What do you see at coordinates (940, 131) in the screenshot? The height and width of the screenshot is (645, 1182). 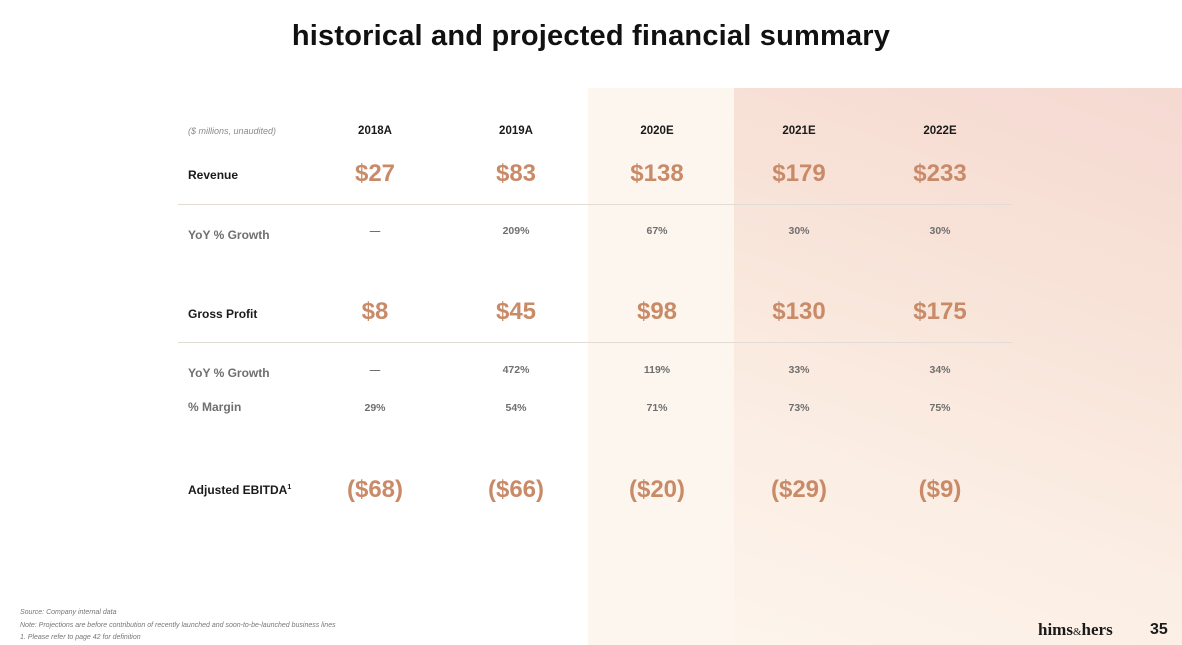 I see `year-header-2022: 2022E` at bounding box center [940, 131].